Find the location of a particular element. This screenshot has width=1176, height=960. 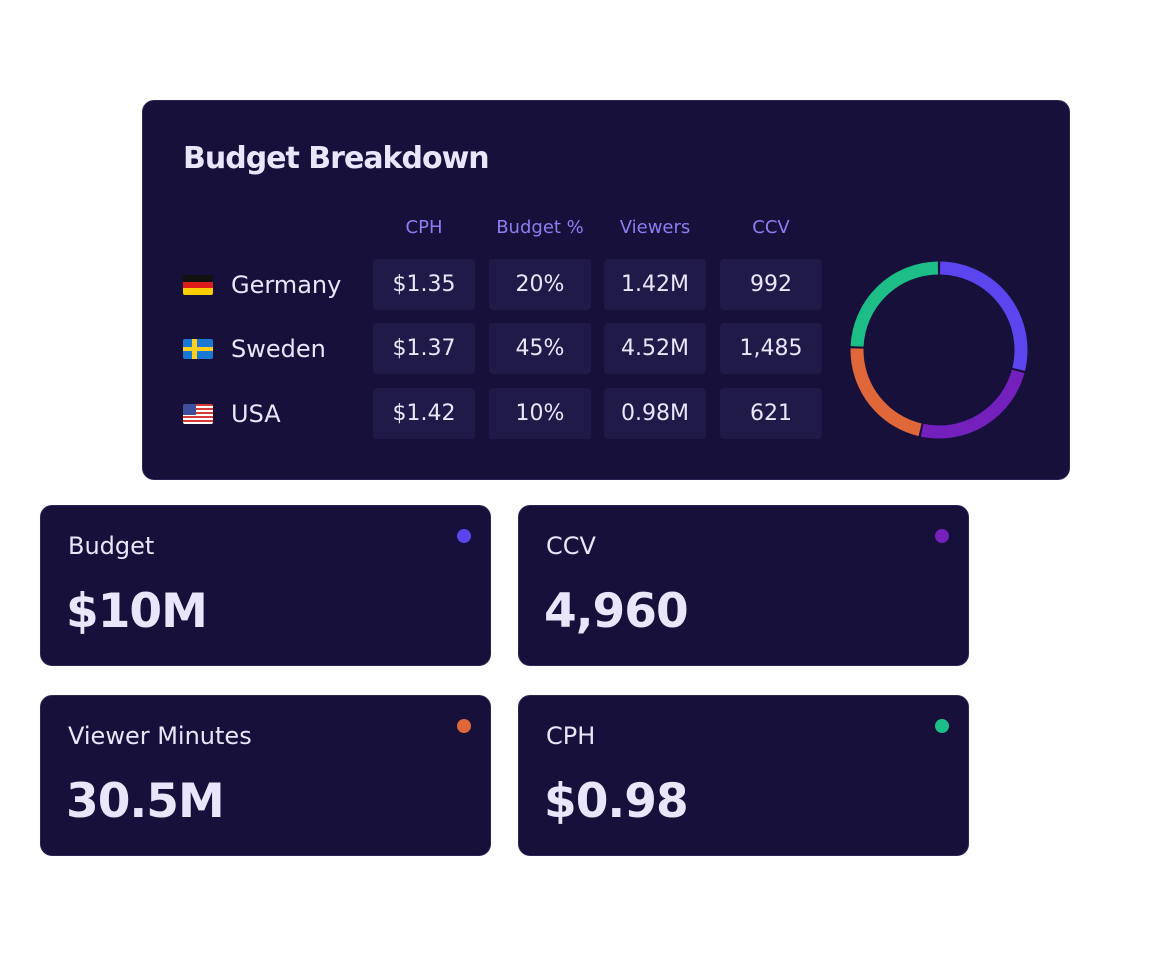

table-cell-ccv: 621 is located at coordinates (771, 413).